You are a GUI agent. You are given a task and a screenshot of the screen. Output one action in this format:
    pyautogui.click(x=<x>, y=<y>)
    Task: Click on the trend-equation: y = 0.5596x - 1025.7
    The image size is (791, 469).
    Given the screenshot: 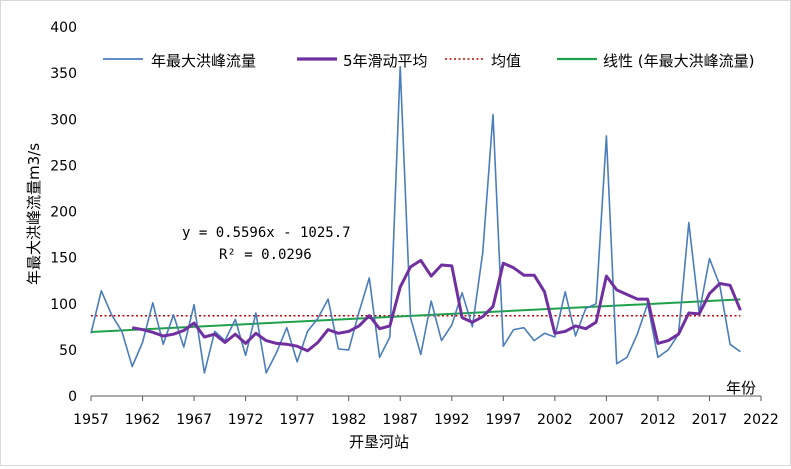 What is the action you would take?
    pyautogui.click(x=266, y=233)
    